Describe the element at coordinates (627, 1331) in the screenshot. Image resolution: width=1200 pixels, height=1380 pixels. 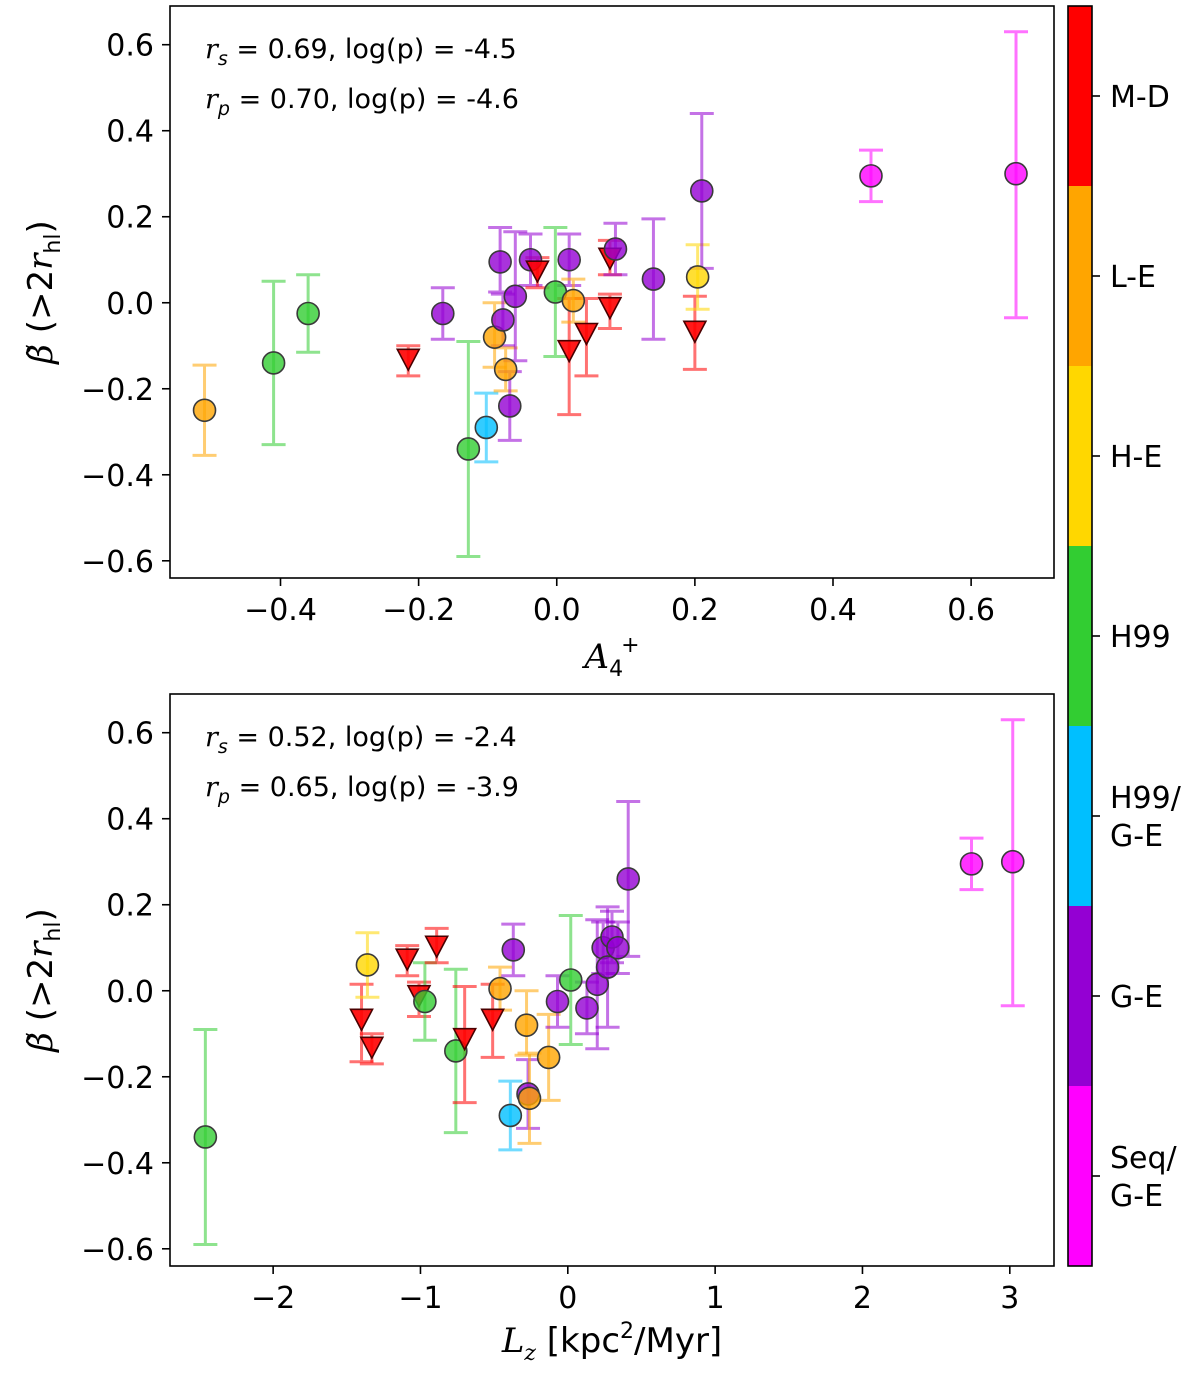
I see `x-label-sup: 2` at that location.